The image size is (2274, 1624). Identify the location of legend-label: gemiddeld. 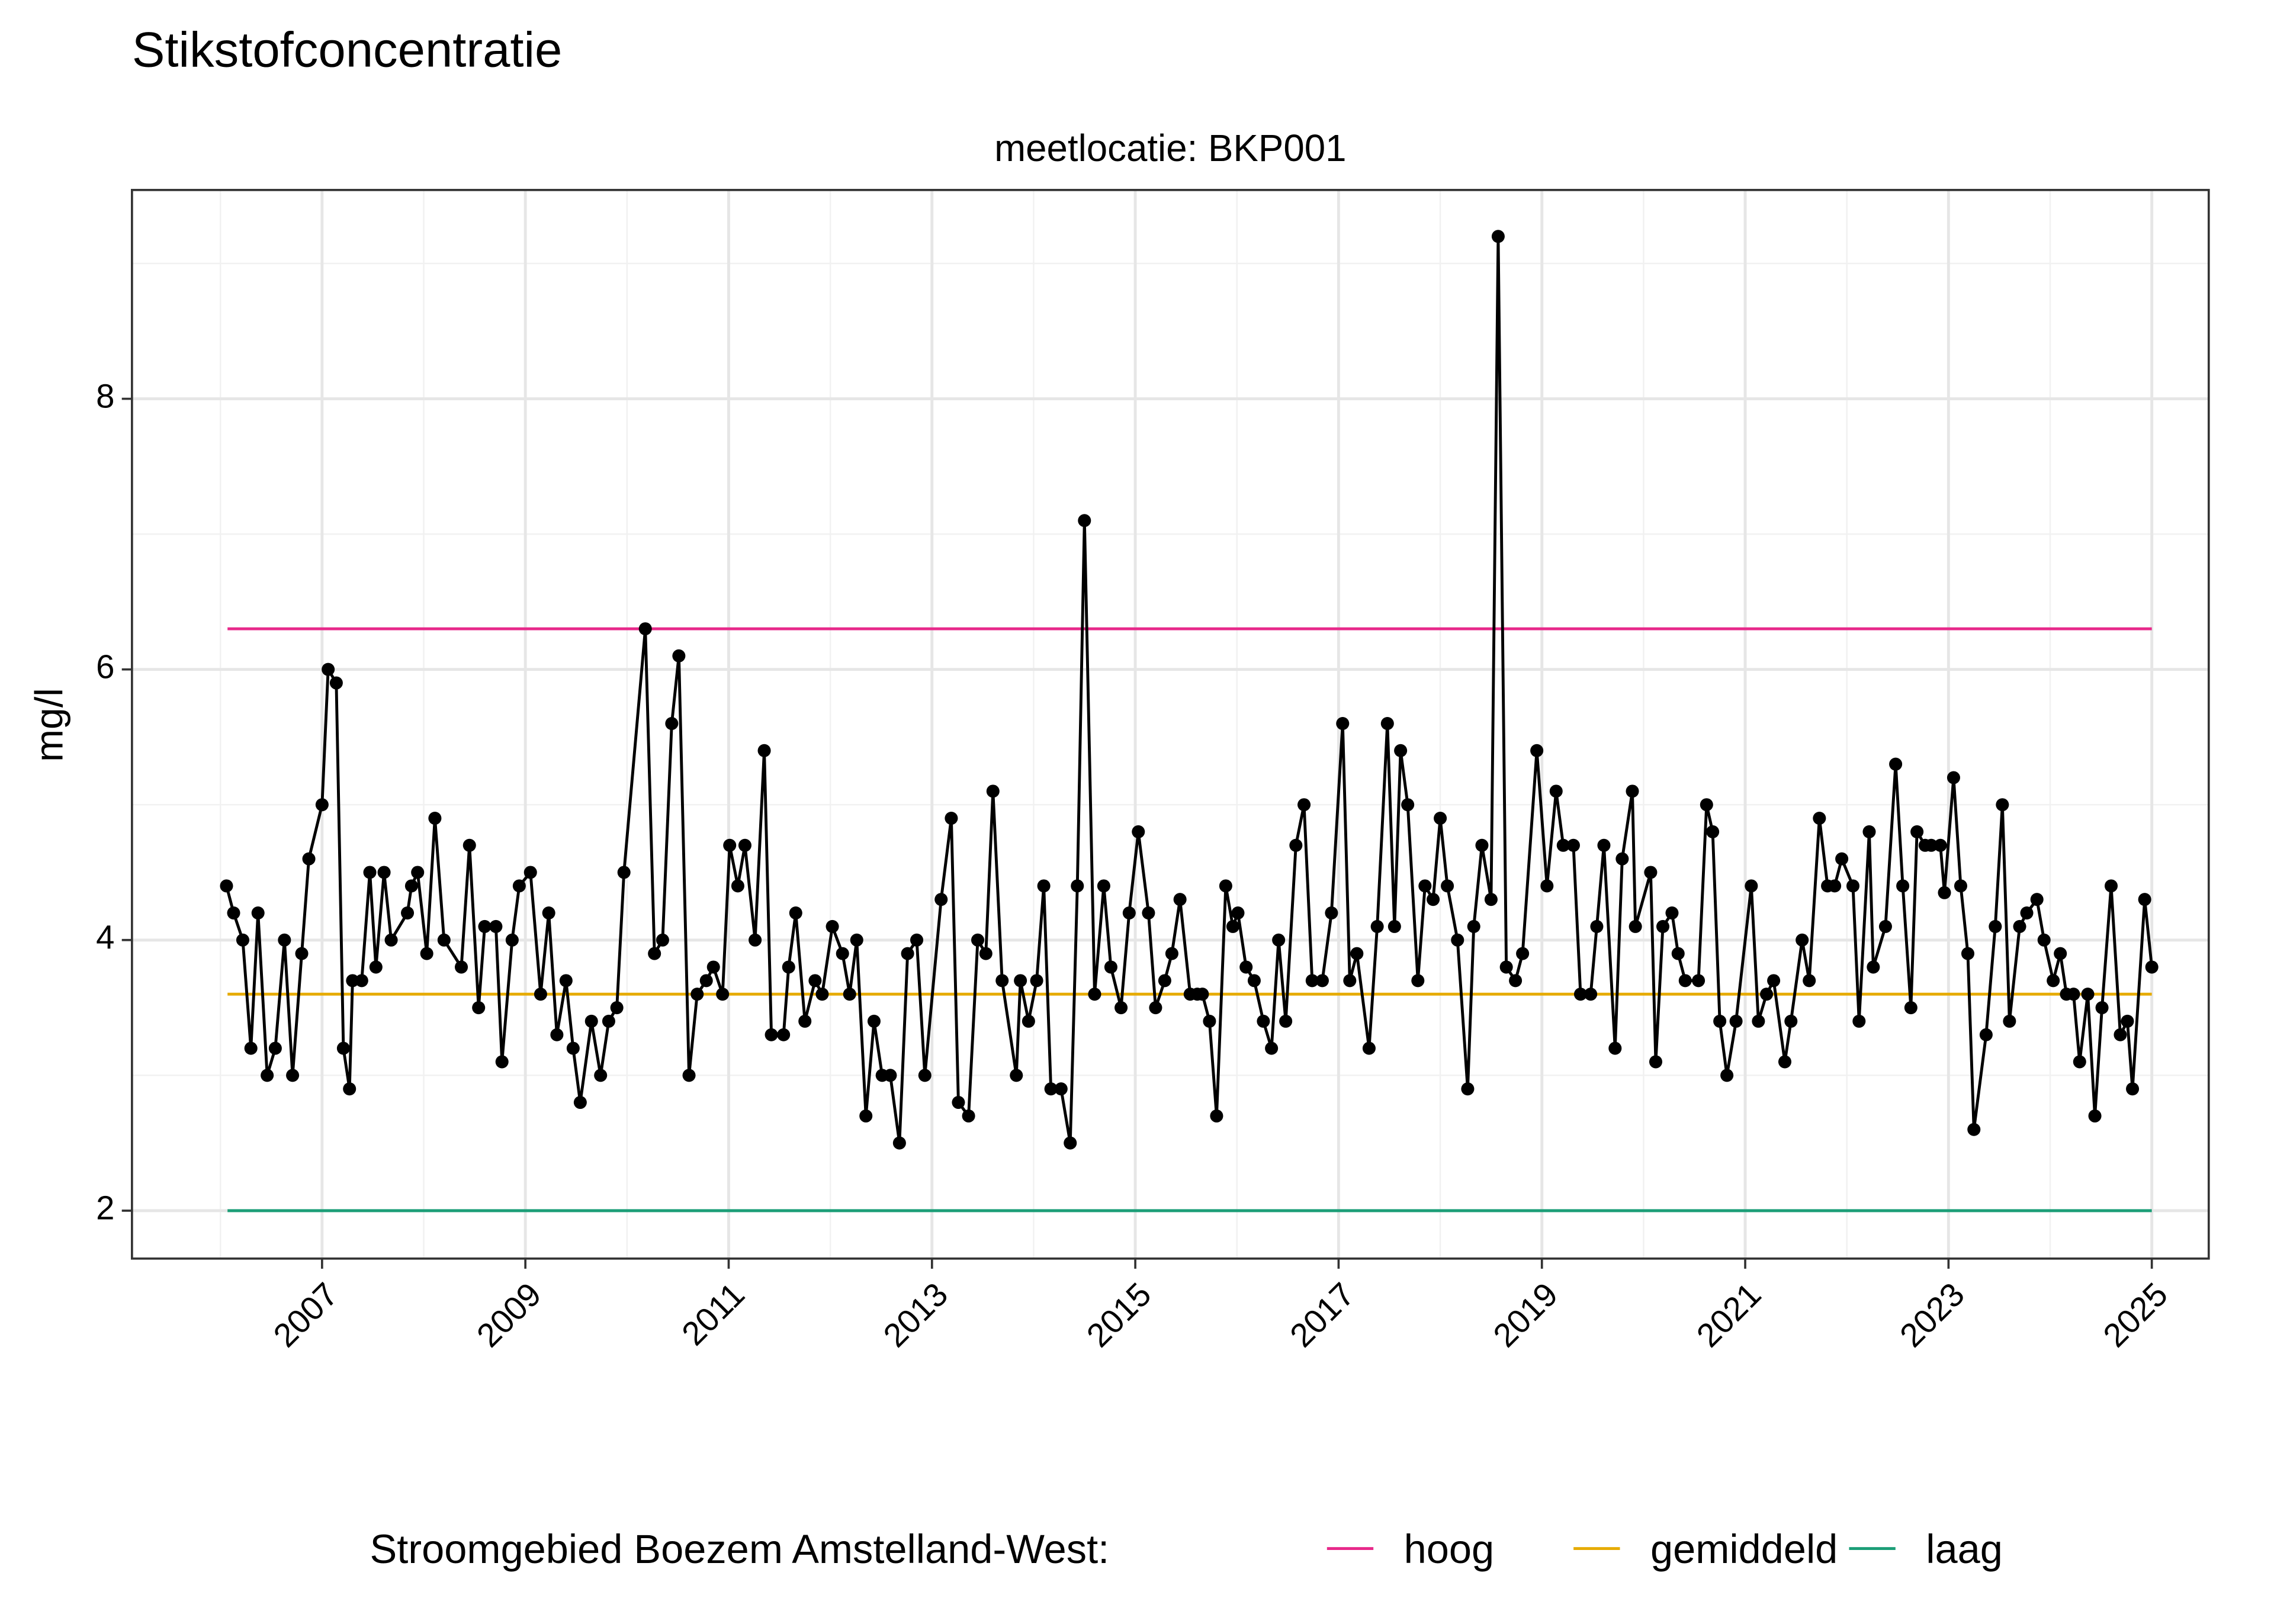
(1744, 1549).